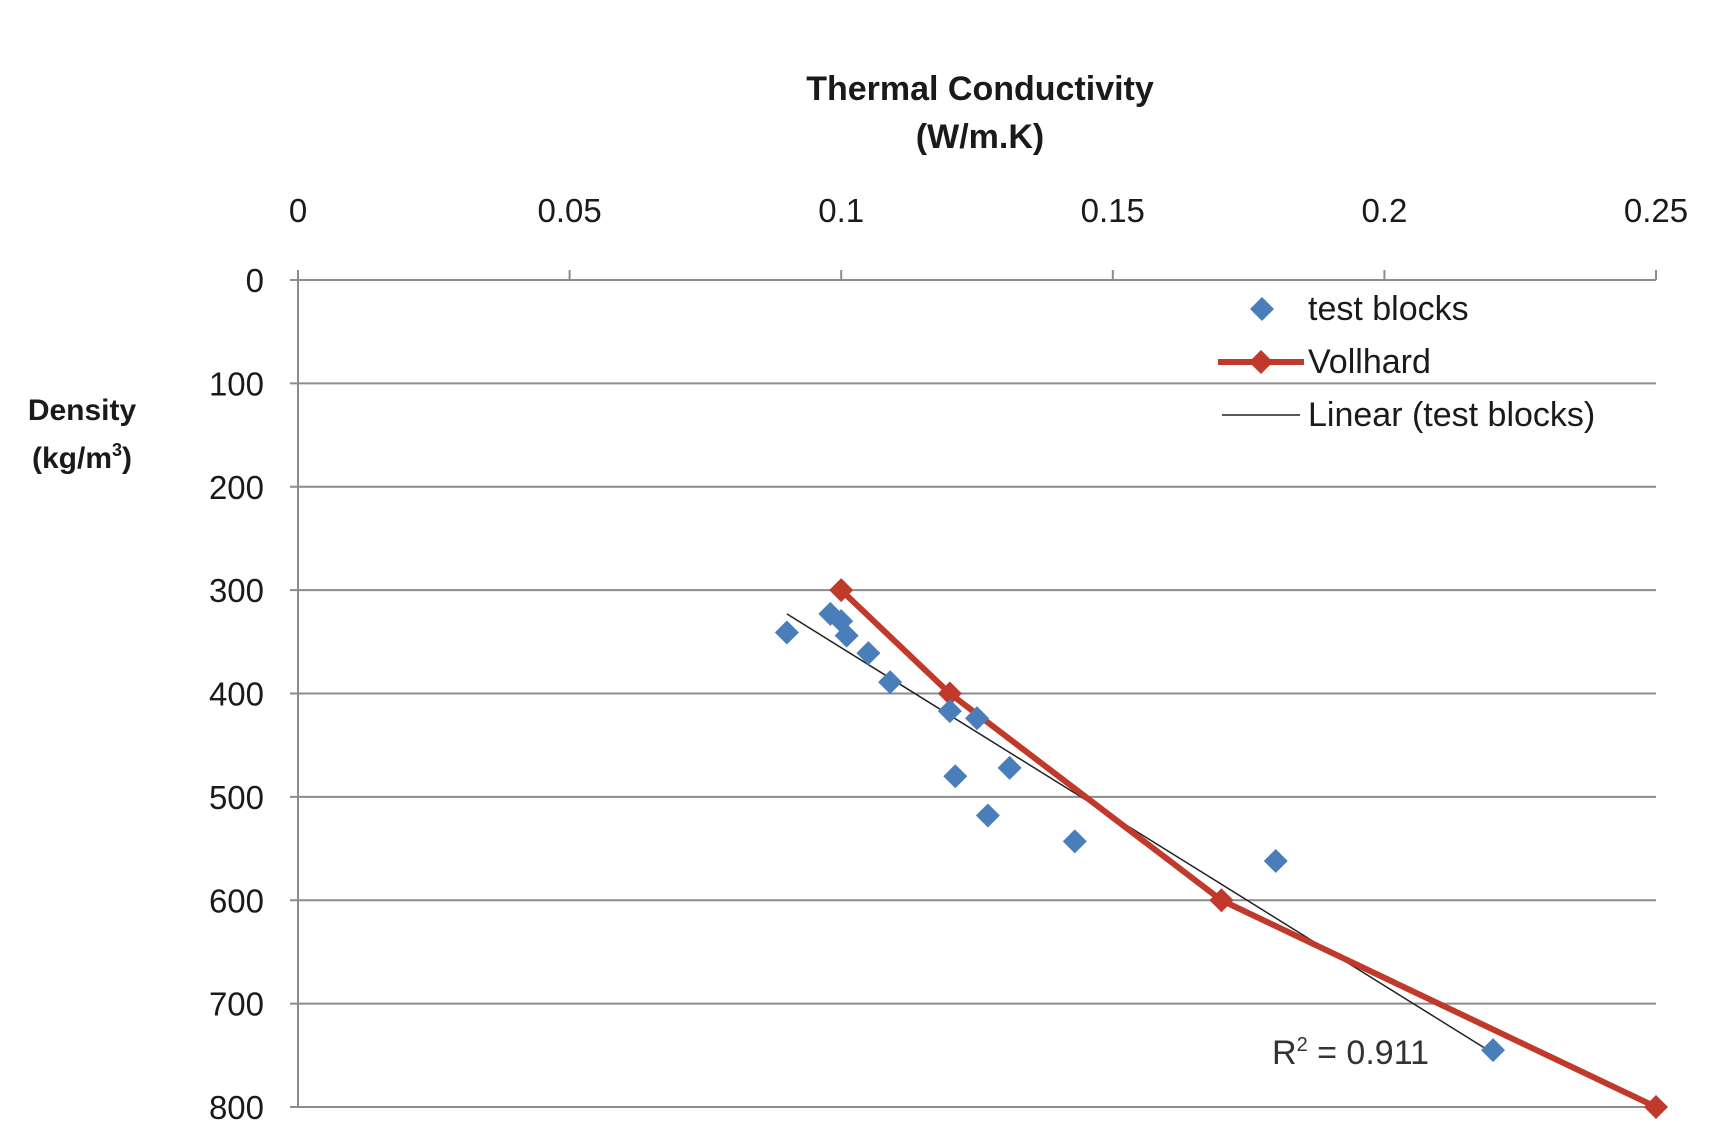 This screenshot has width=1710, height=1133. What do you see at coordinates (298, 210) in the screenshot?
I see `x-tick-label: 0` at bounding box center [298, 210].